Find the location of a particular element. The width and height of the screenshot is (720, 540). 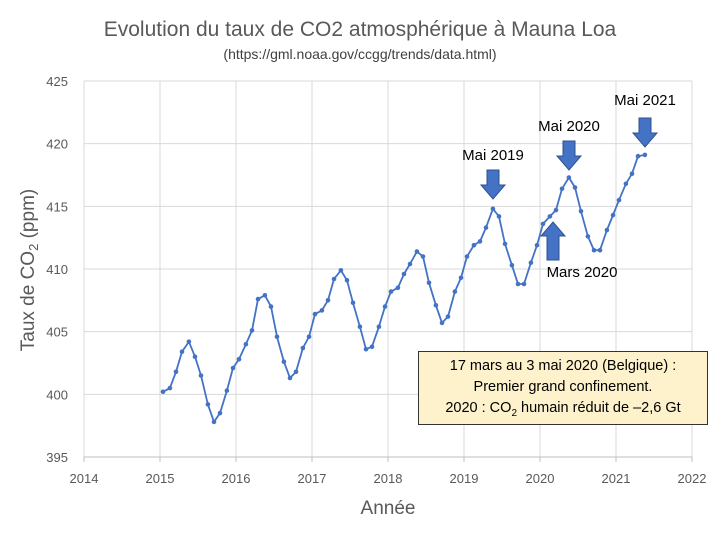

y-tick-label-395: 395 is located at coordinates (57, 457).